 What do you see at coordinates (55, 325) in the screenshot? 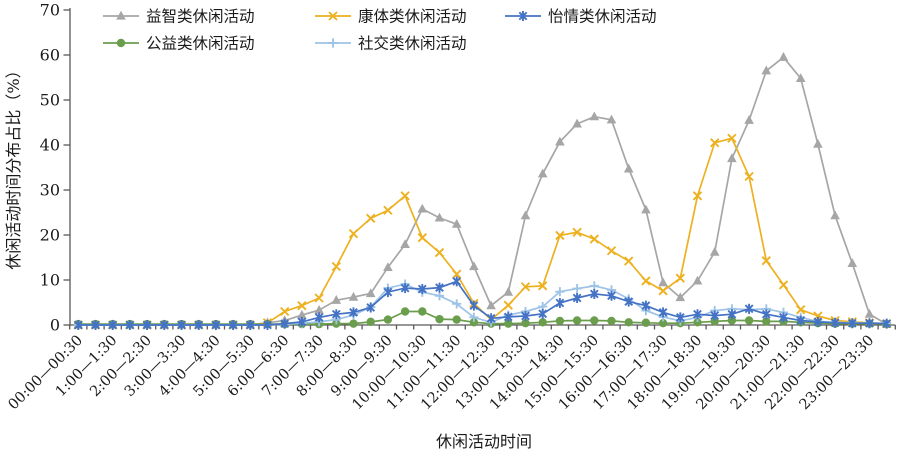
I see `y-tick-label: 0` at bounding box center [55, 325].